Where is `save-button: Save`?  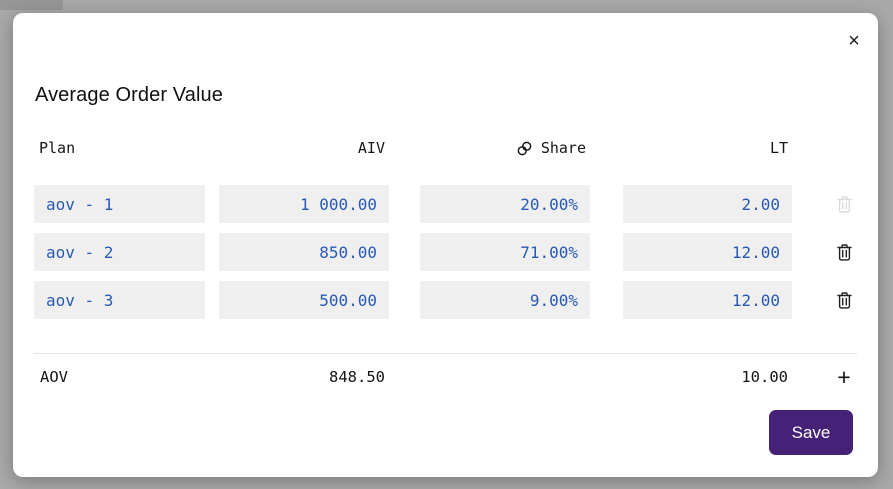
save-button: Save is located at coordinates (811, 432).